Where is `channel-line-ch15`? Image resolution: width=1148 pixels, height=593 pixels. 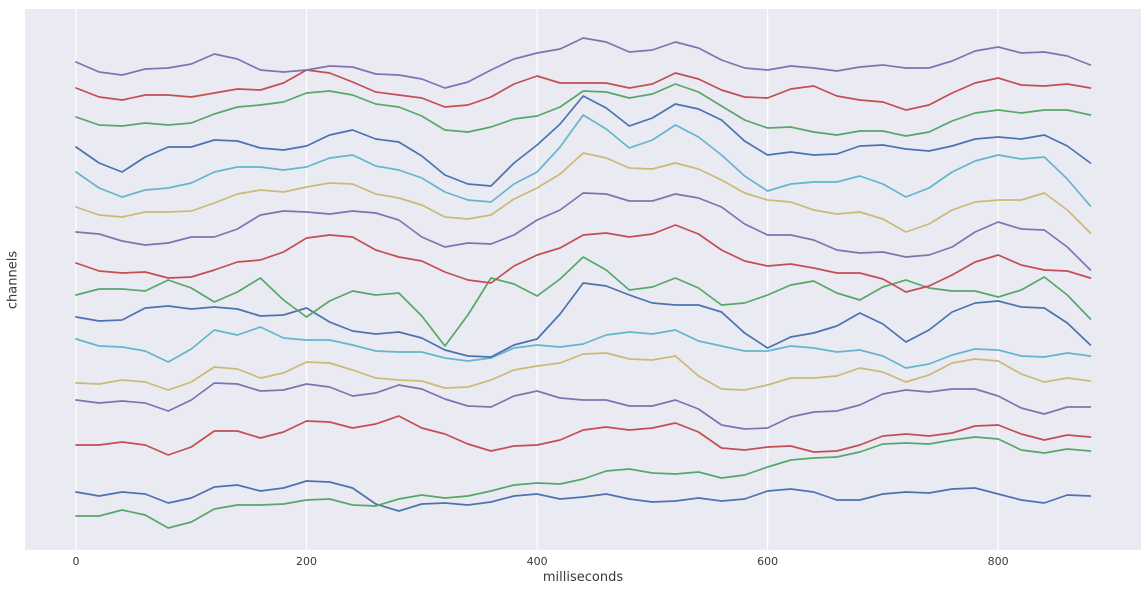 channel-line-ch15 is located at coordinates (583, 63).